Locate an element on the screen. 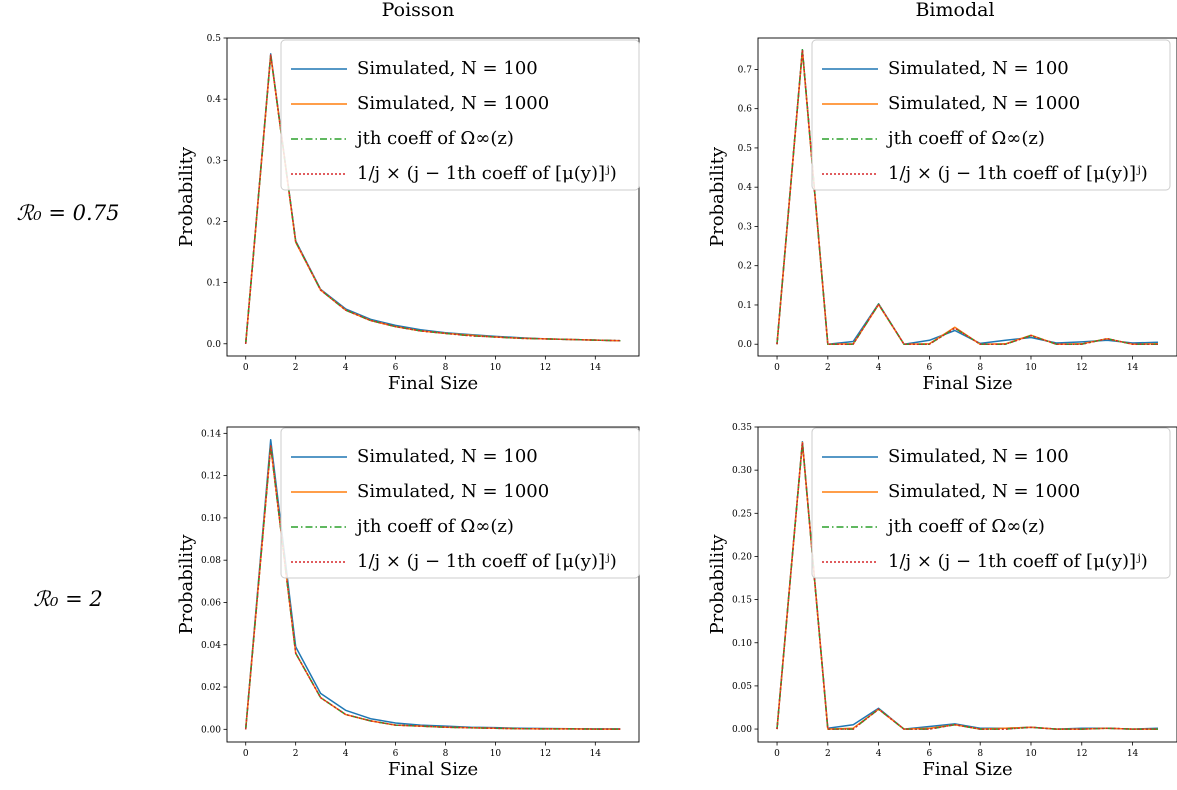 This screenshot has height=790, width=1177. y-tick-label: 0.06 is located at coordinates (211, 603).